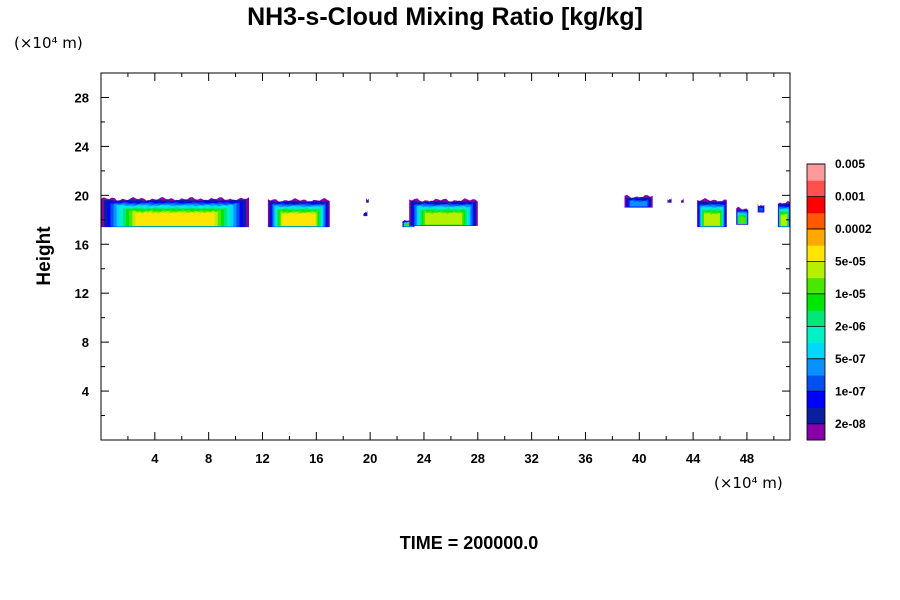 The image size is (900, 600). I want to click on y-tick-label: 12, so click(82, 293).